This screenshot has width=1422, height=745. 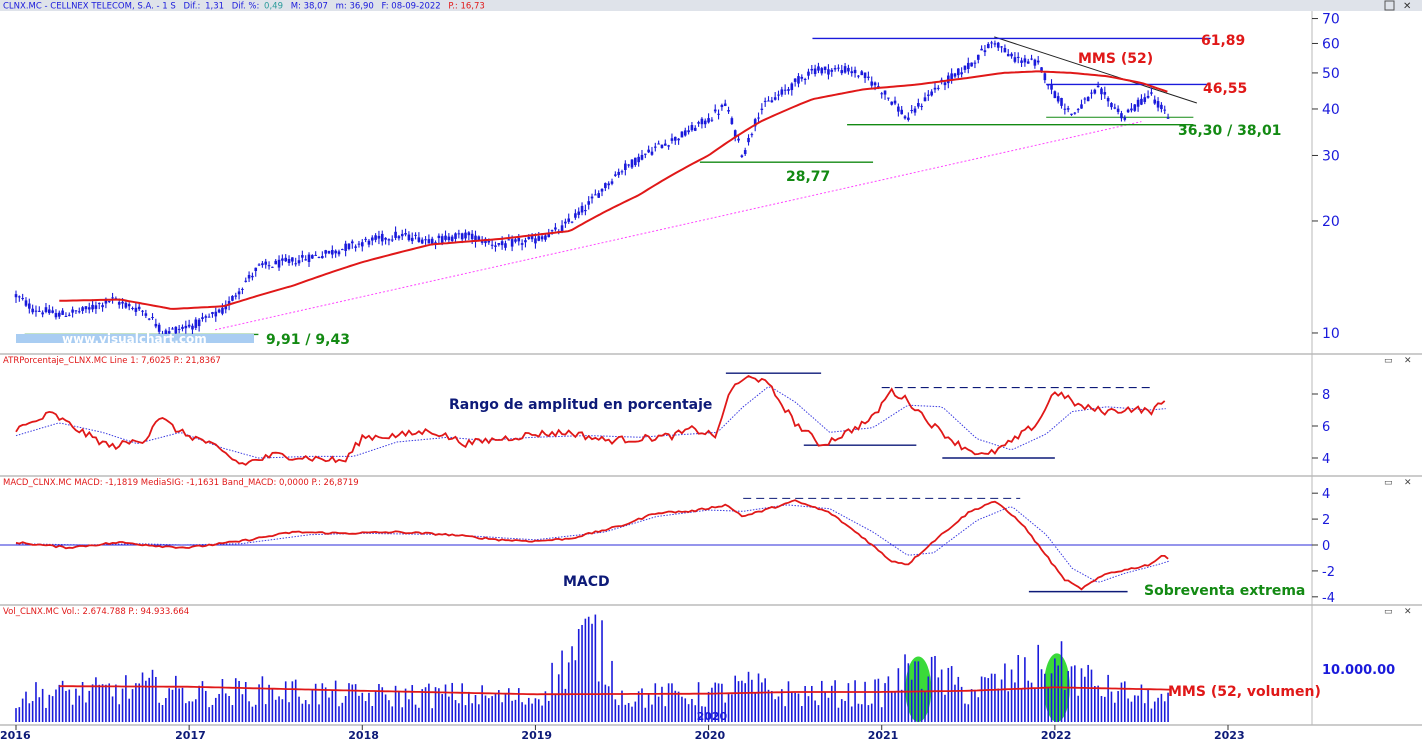 I want to click on macd-close-icon: ✕, so click(x=1408, y=483).